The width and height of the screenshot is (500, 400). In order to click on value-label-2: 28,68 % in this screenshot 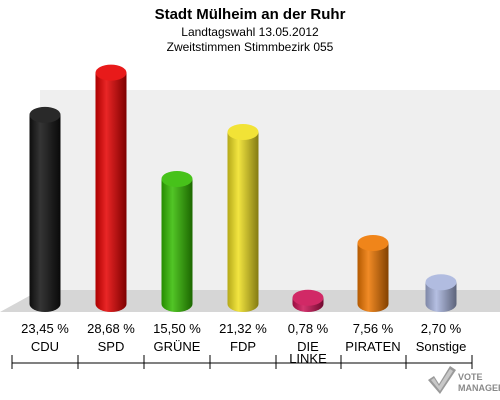, I will do `click(111, 328)`.